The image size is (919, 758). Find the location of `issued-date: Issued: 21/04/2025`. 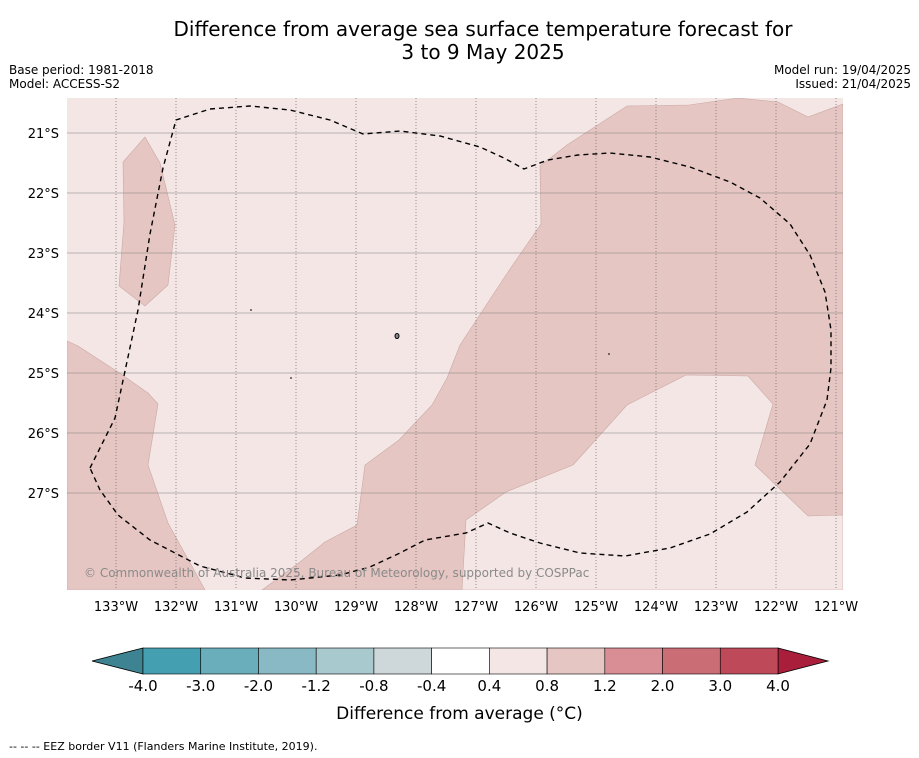

issued-date: Issued: 21/04/2025 is located at coordinates (853, 84).